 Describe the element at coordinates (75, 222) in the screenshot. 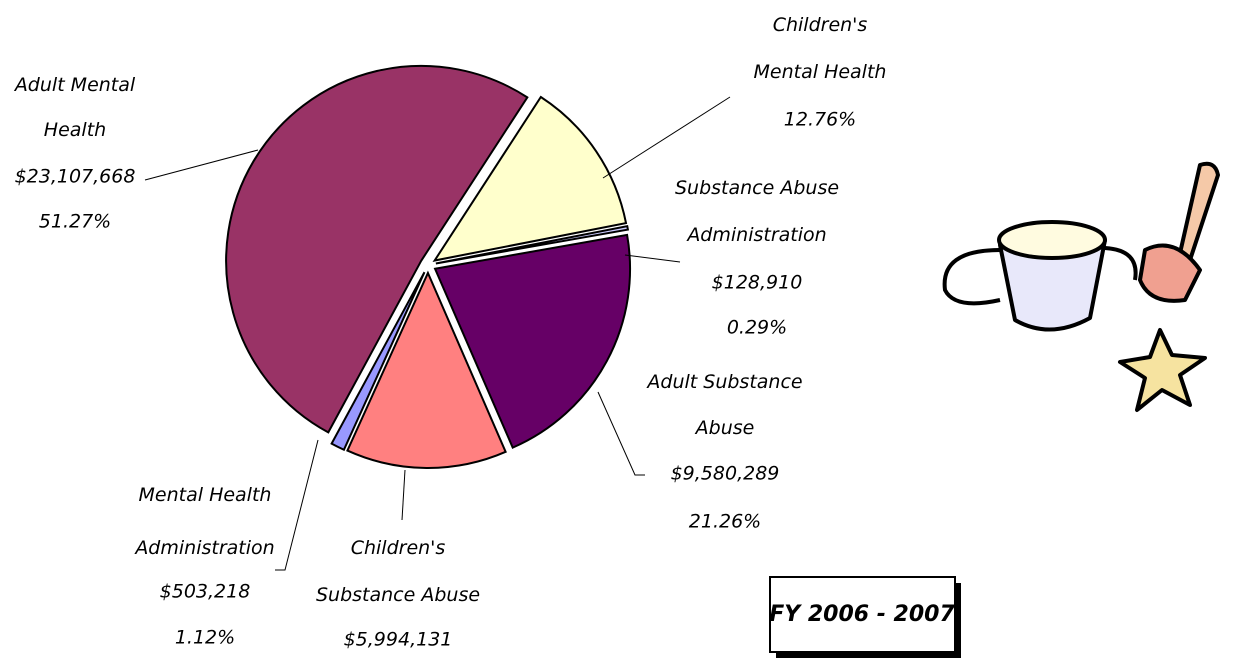

I see `value-label: 51.27%` at that location.